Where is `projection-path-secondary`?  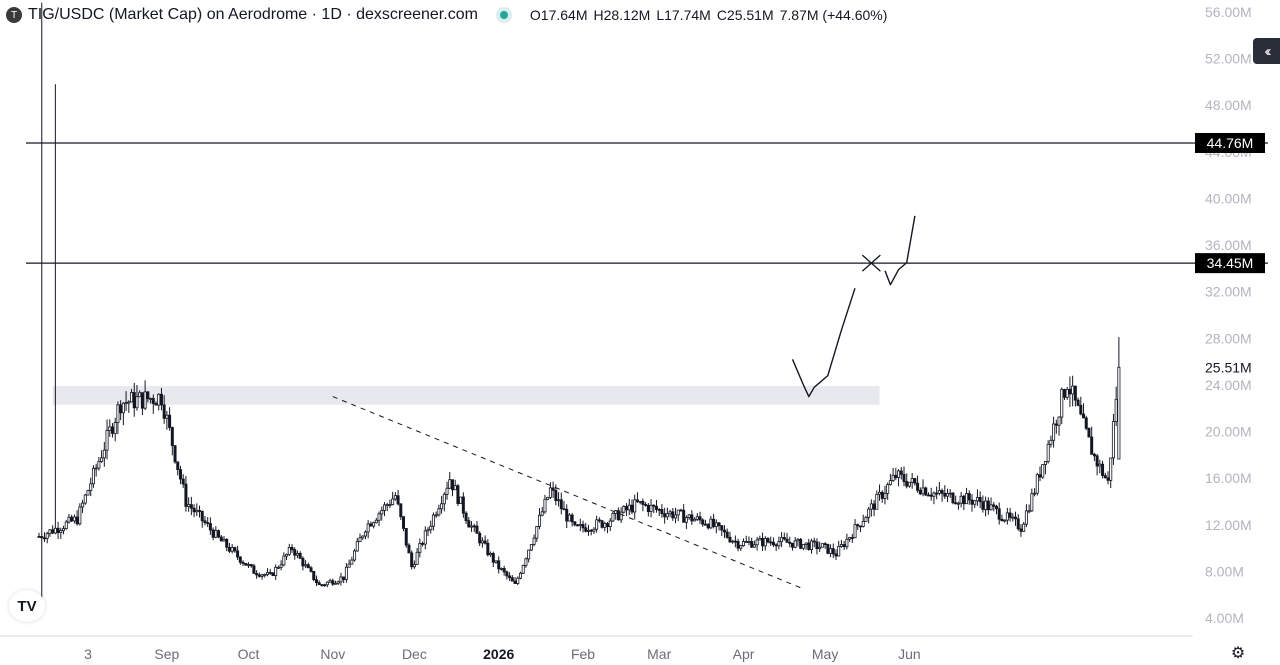 projection-path-secondary is located at coordinates (900, 250).